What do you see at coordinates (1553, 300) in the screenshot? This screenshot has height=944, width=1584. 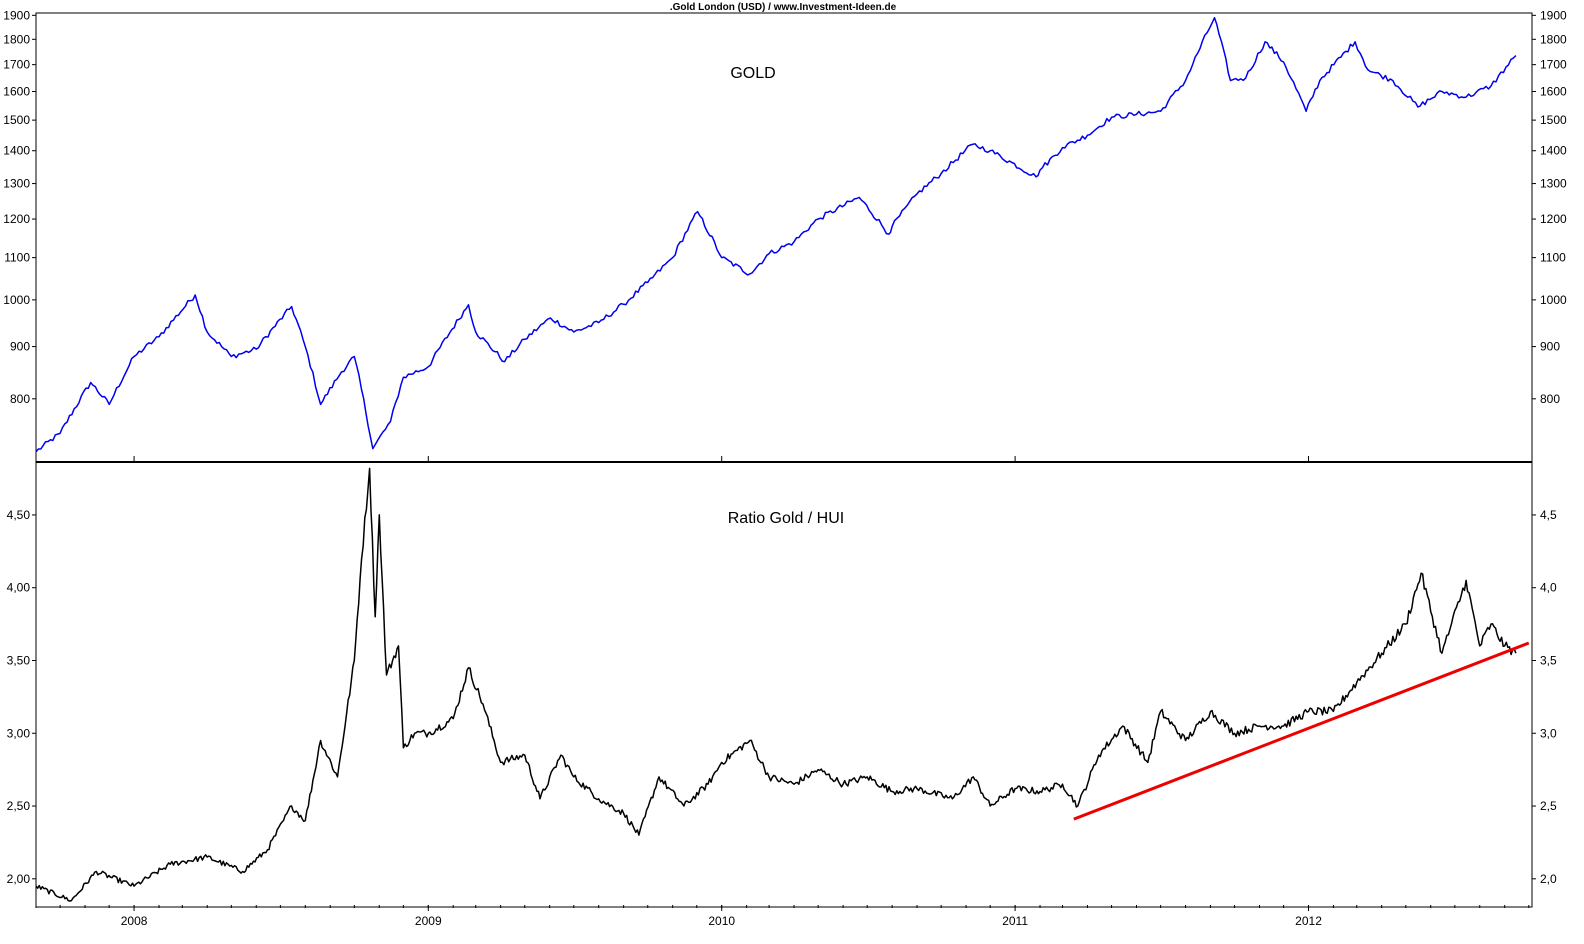 I see `gold-y-tick-label-right: 1000` at bounding box center [1553, 300].